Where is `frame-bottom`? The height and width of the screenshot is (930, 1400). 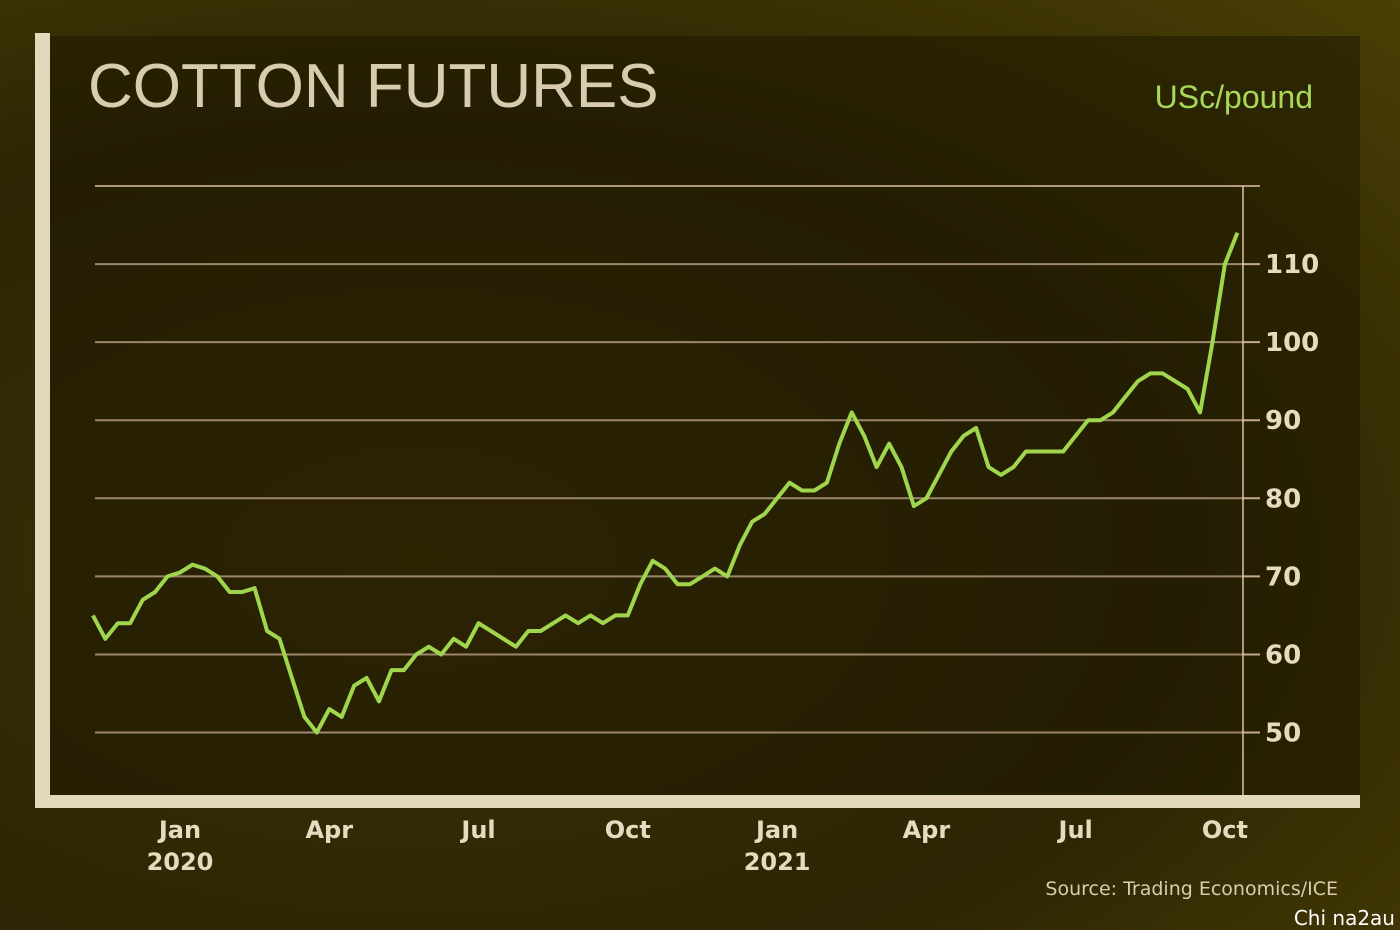 frame-bottom is located at coordinates (697, 801).